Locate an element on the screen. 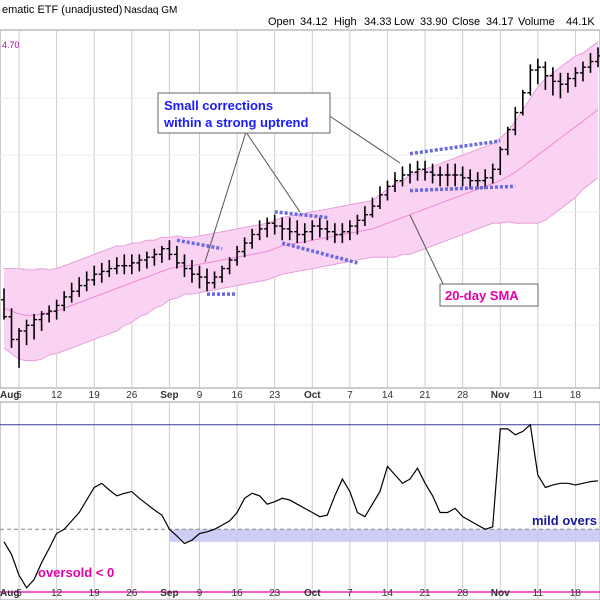  mild-oversold-zone is located at coordinates (384, 535).